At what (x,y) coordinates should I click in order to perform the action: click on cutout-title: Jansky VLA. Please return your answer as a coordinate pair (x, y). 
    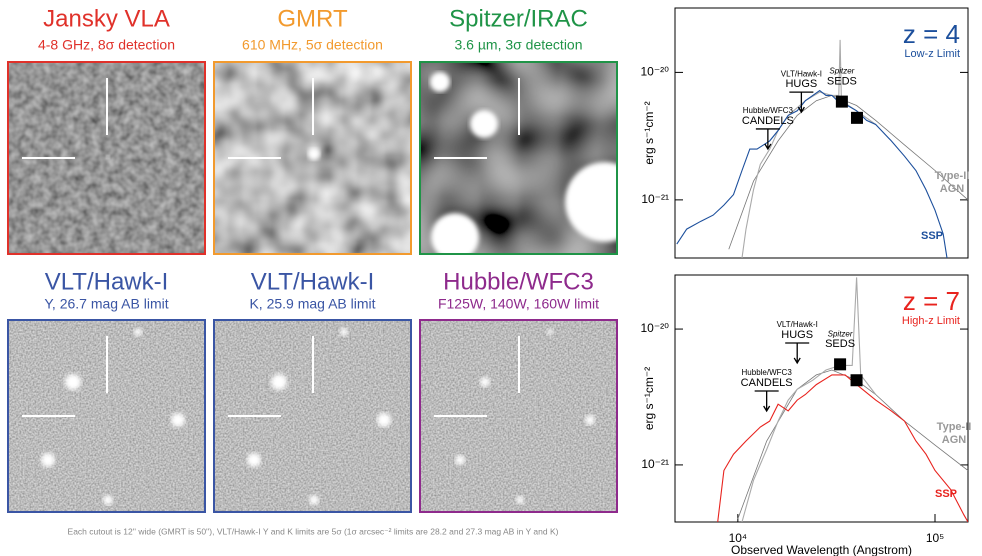
    Looking at the image, I should click on (106, 18).